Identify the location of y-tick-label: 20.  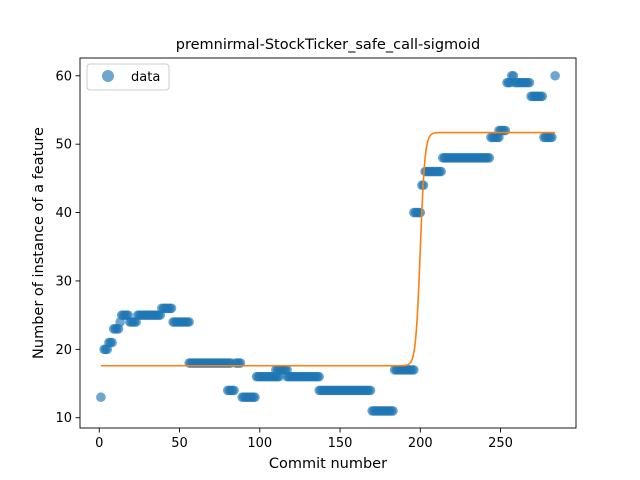
(63, 350).